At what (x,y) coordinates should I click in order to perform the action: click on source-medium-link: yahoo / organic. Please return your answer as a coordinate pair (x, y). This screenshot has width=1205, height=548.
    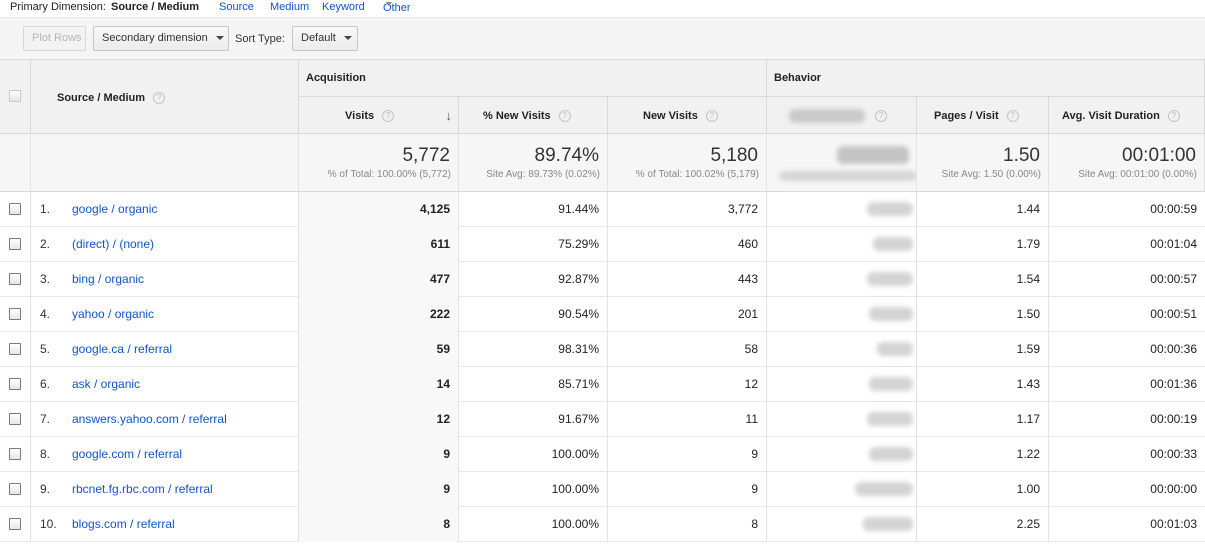
    Looking at the image, I should click on (113, 314).